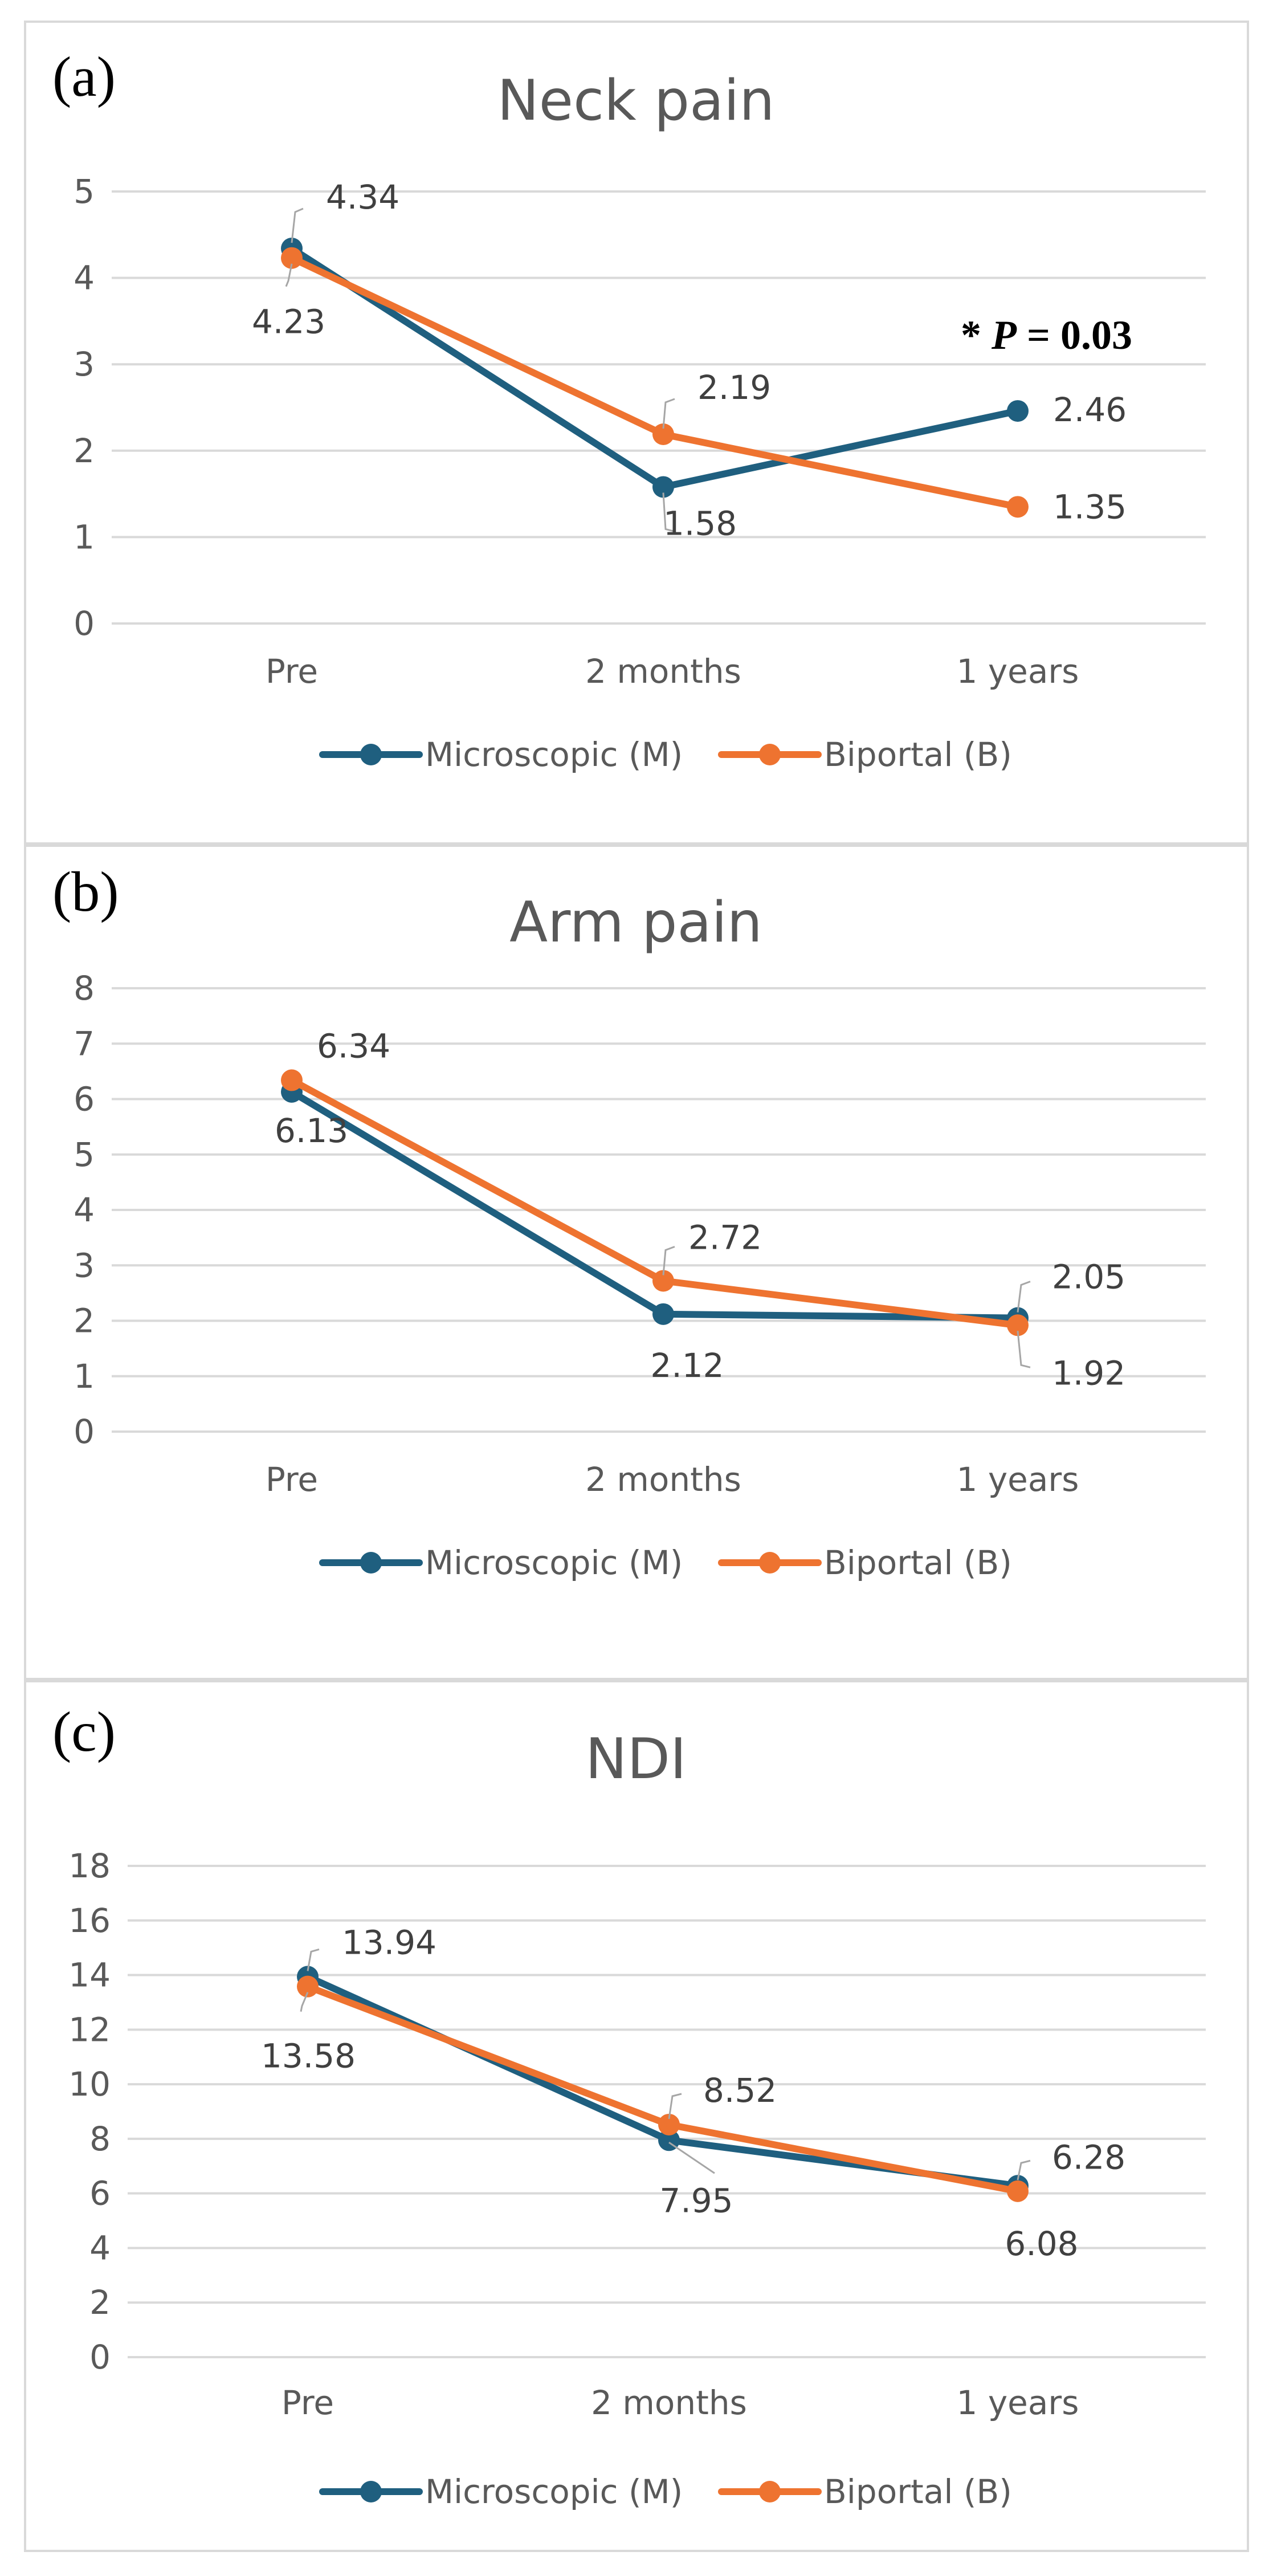 The width and height of the screenshot is (1273, 2576). I want to click on data-label: 13.58, so click(309, 2056).